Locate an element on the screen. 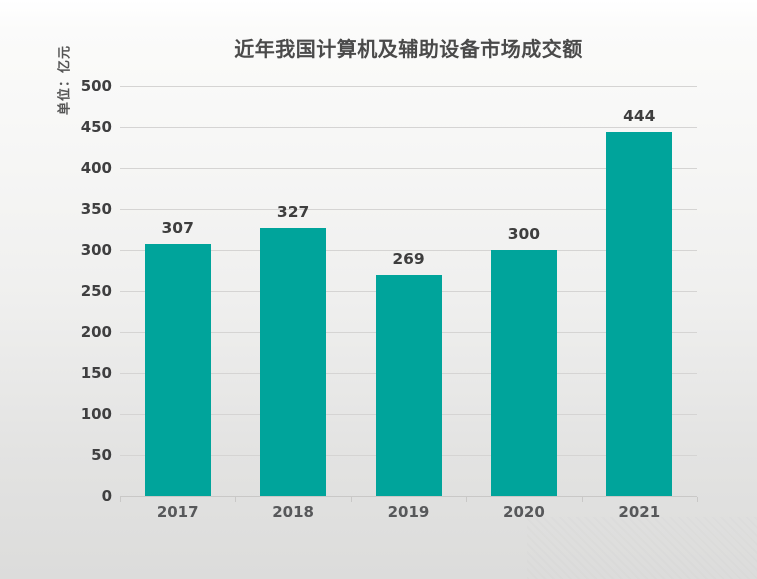 Image resolution: width=757 pixels, height=579 pixels. y-tick-label: 250 is located at coordinates (96, 291).